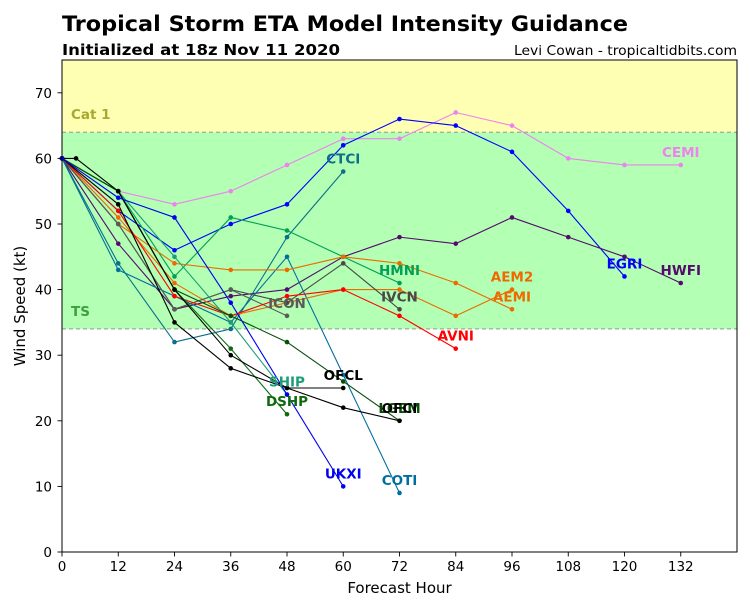  I want to click on series-line-cemi, so click(371, 158).